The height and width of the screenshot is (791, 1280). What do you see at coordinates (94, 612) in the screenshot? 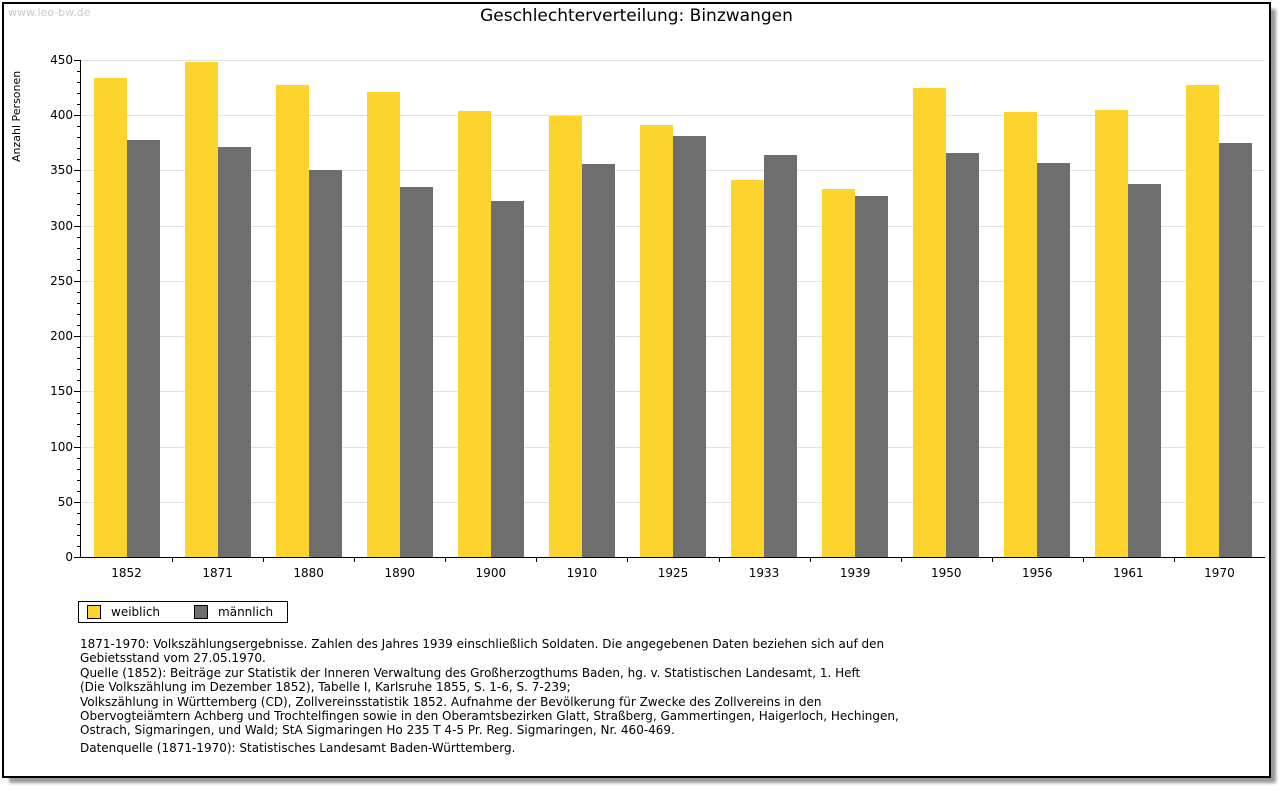
I see `weiblich-swatch` at bounding box center [94, 612].